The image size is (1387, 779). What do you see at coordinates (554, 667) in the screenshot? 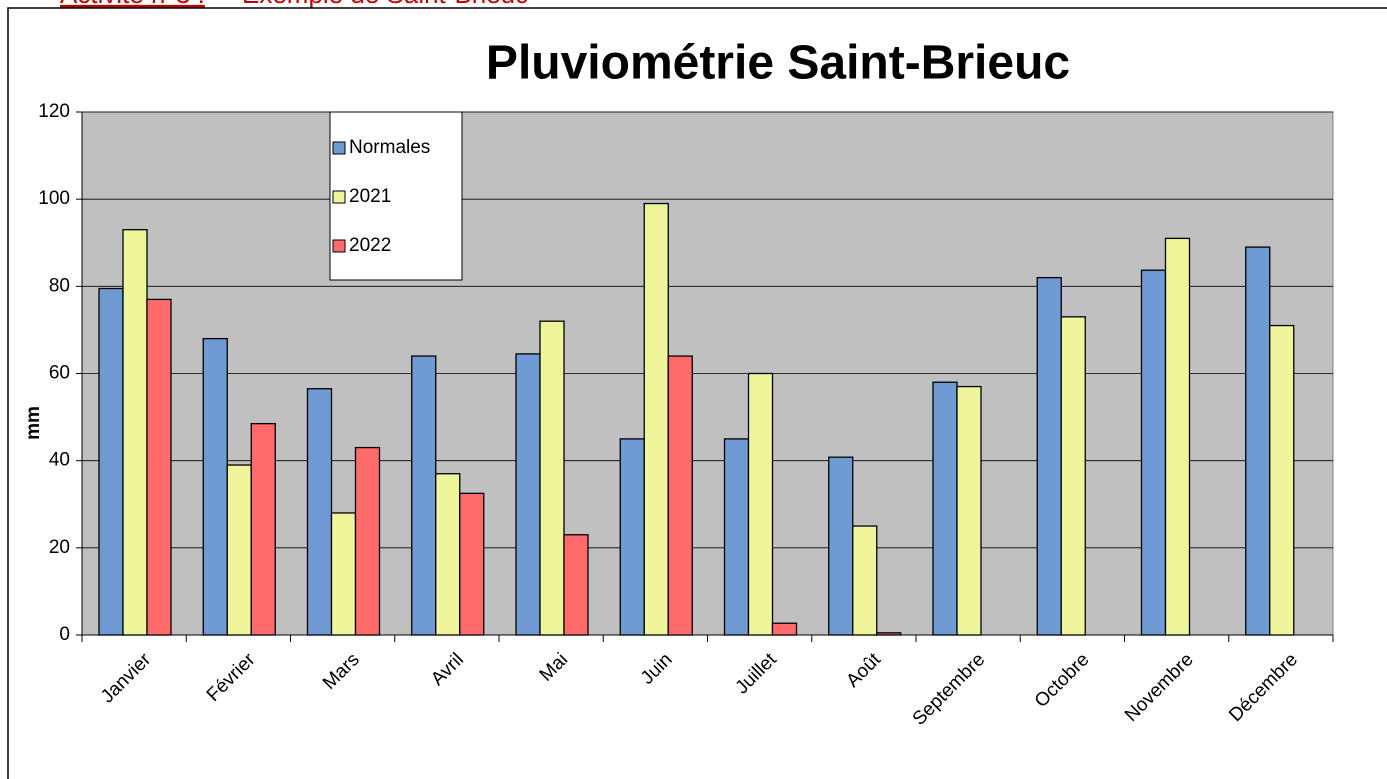
I see `x-tick-label: Mai` at bounding box center [554, 667].